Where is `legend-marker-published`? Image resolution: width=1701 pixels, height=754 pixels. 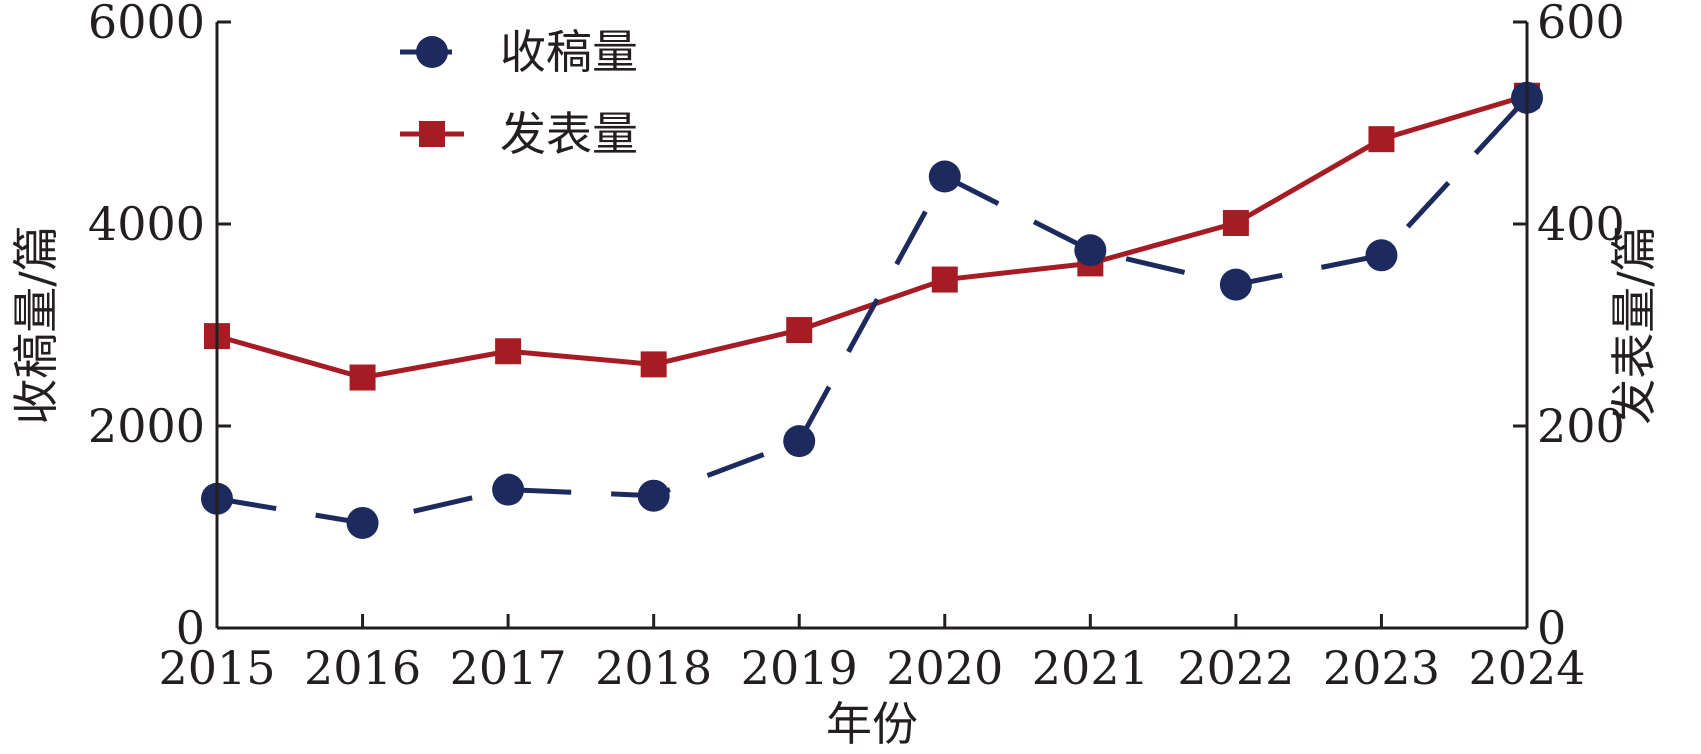 legend-marker-published is located at coordinates (432, 134).